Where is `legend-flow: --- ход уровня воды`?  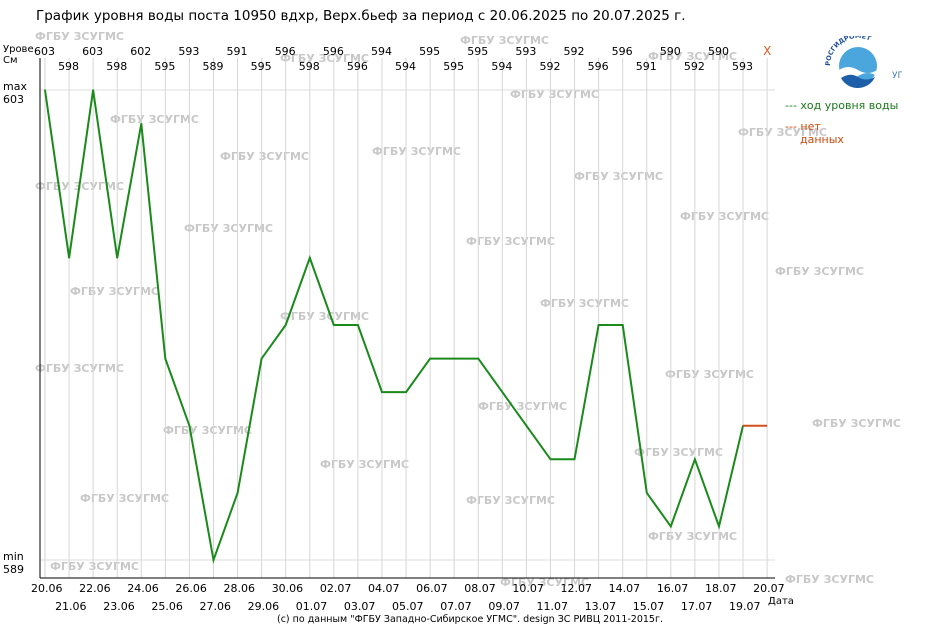
legend-flow: --- ход уровня воды is located at coordinates (842, 105).